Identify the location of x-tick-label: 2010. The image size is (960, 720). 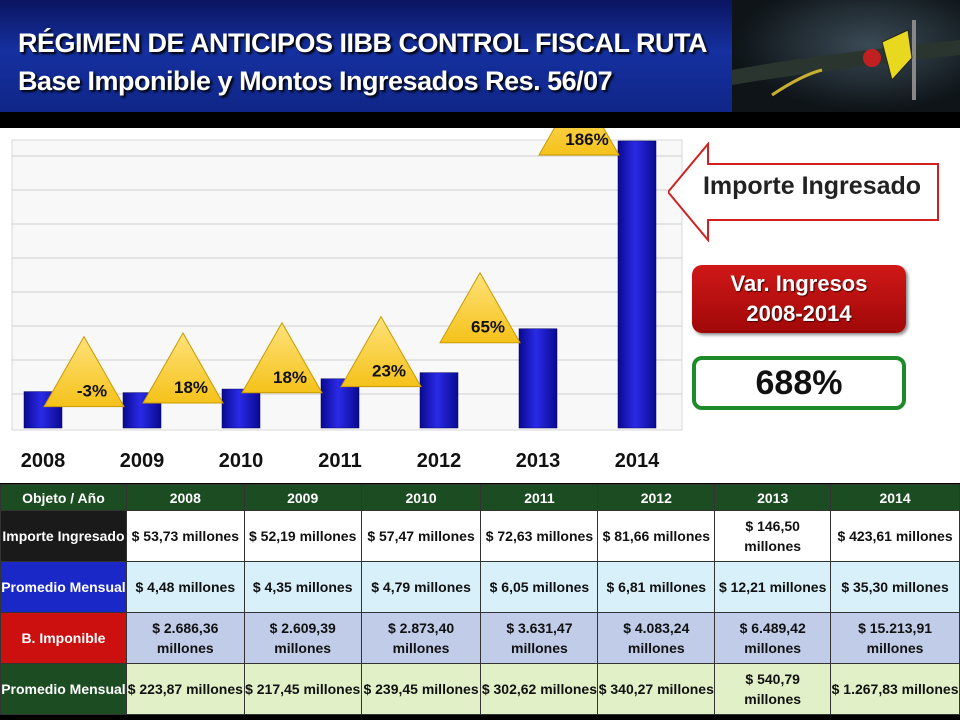
(241, 461).